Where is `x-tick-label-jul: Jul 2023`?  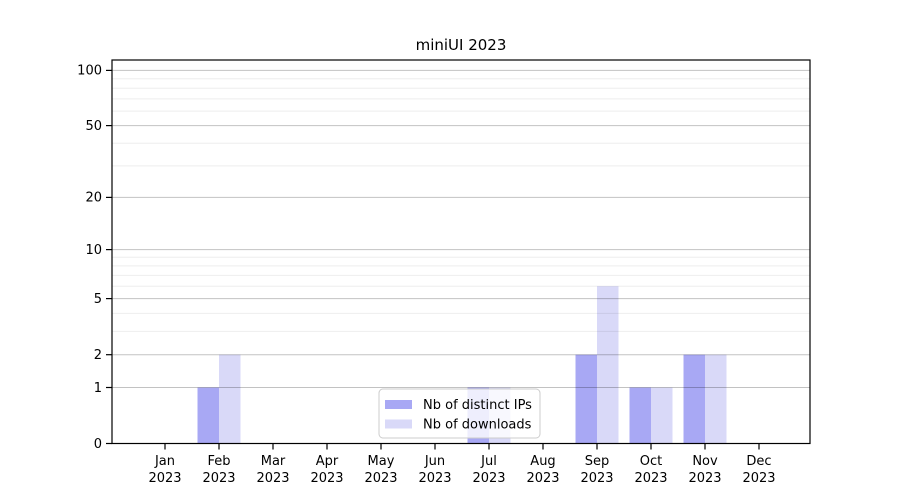
x-tick-label-jul: Jul 2023 is located at coordinates (488, 470).